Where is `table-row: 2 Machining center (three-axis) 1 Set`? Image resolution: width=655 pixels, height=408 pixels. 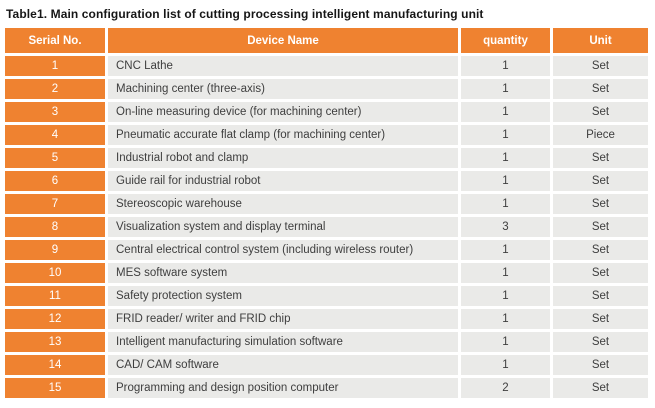
table-row: 2 Machining center (three-axis) 1 Set is located at coordinates (326, 89).